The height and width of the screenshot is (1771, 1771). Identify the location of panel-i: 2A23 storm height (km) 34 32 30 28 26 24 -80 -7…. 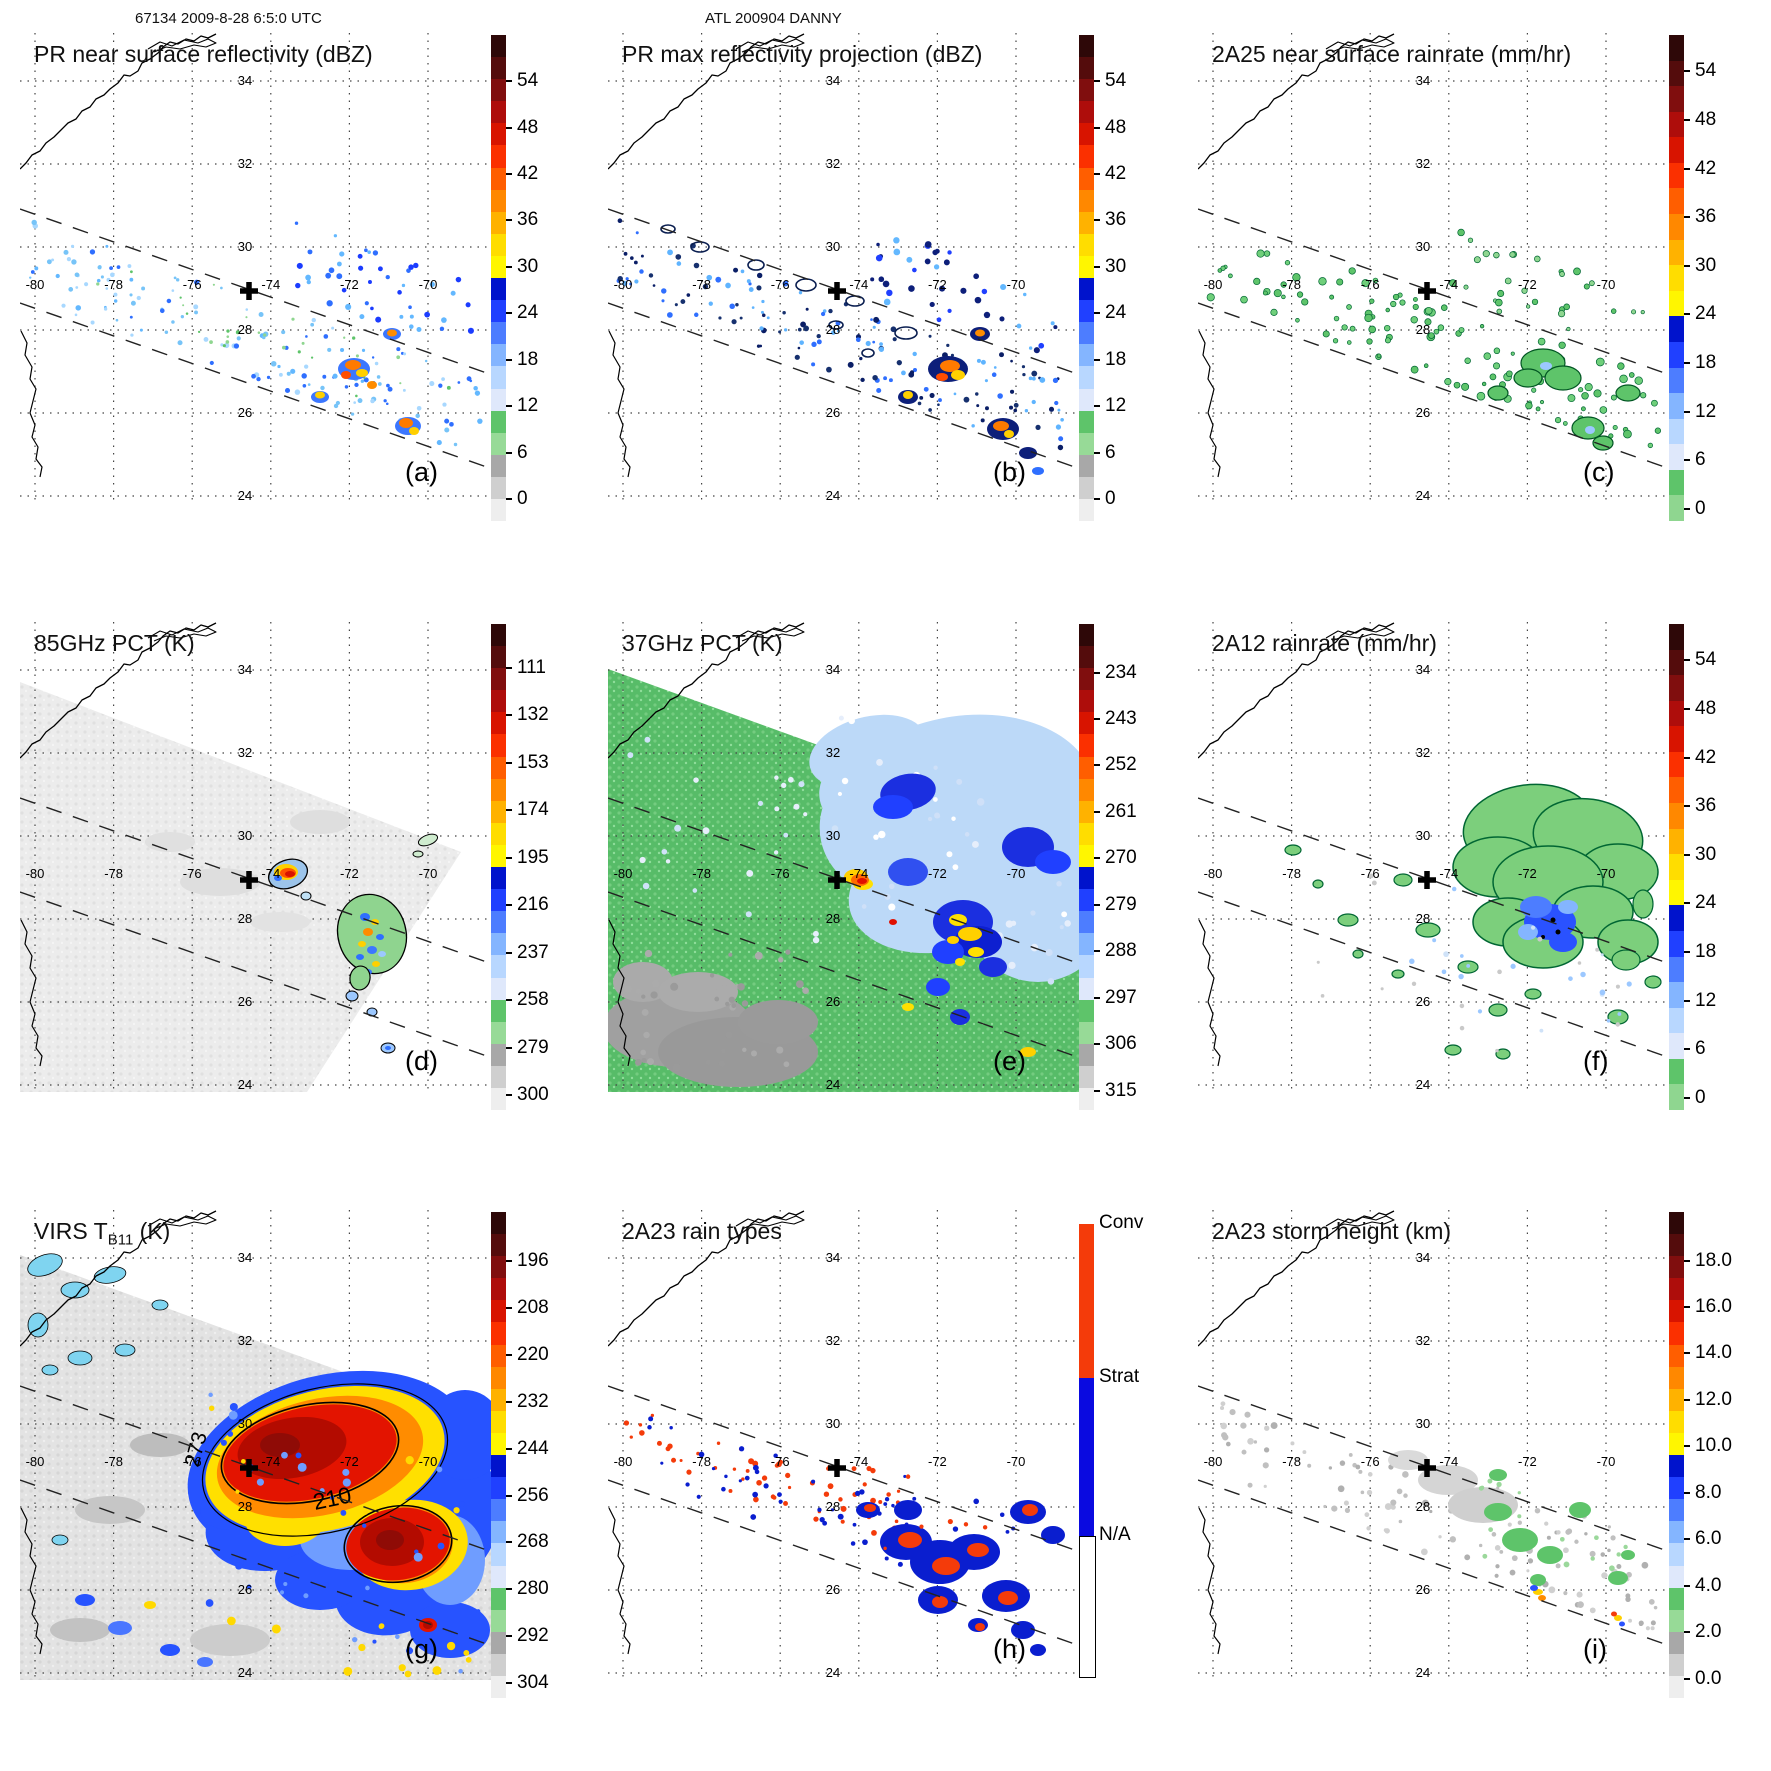
(1484, 1465).